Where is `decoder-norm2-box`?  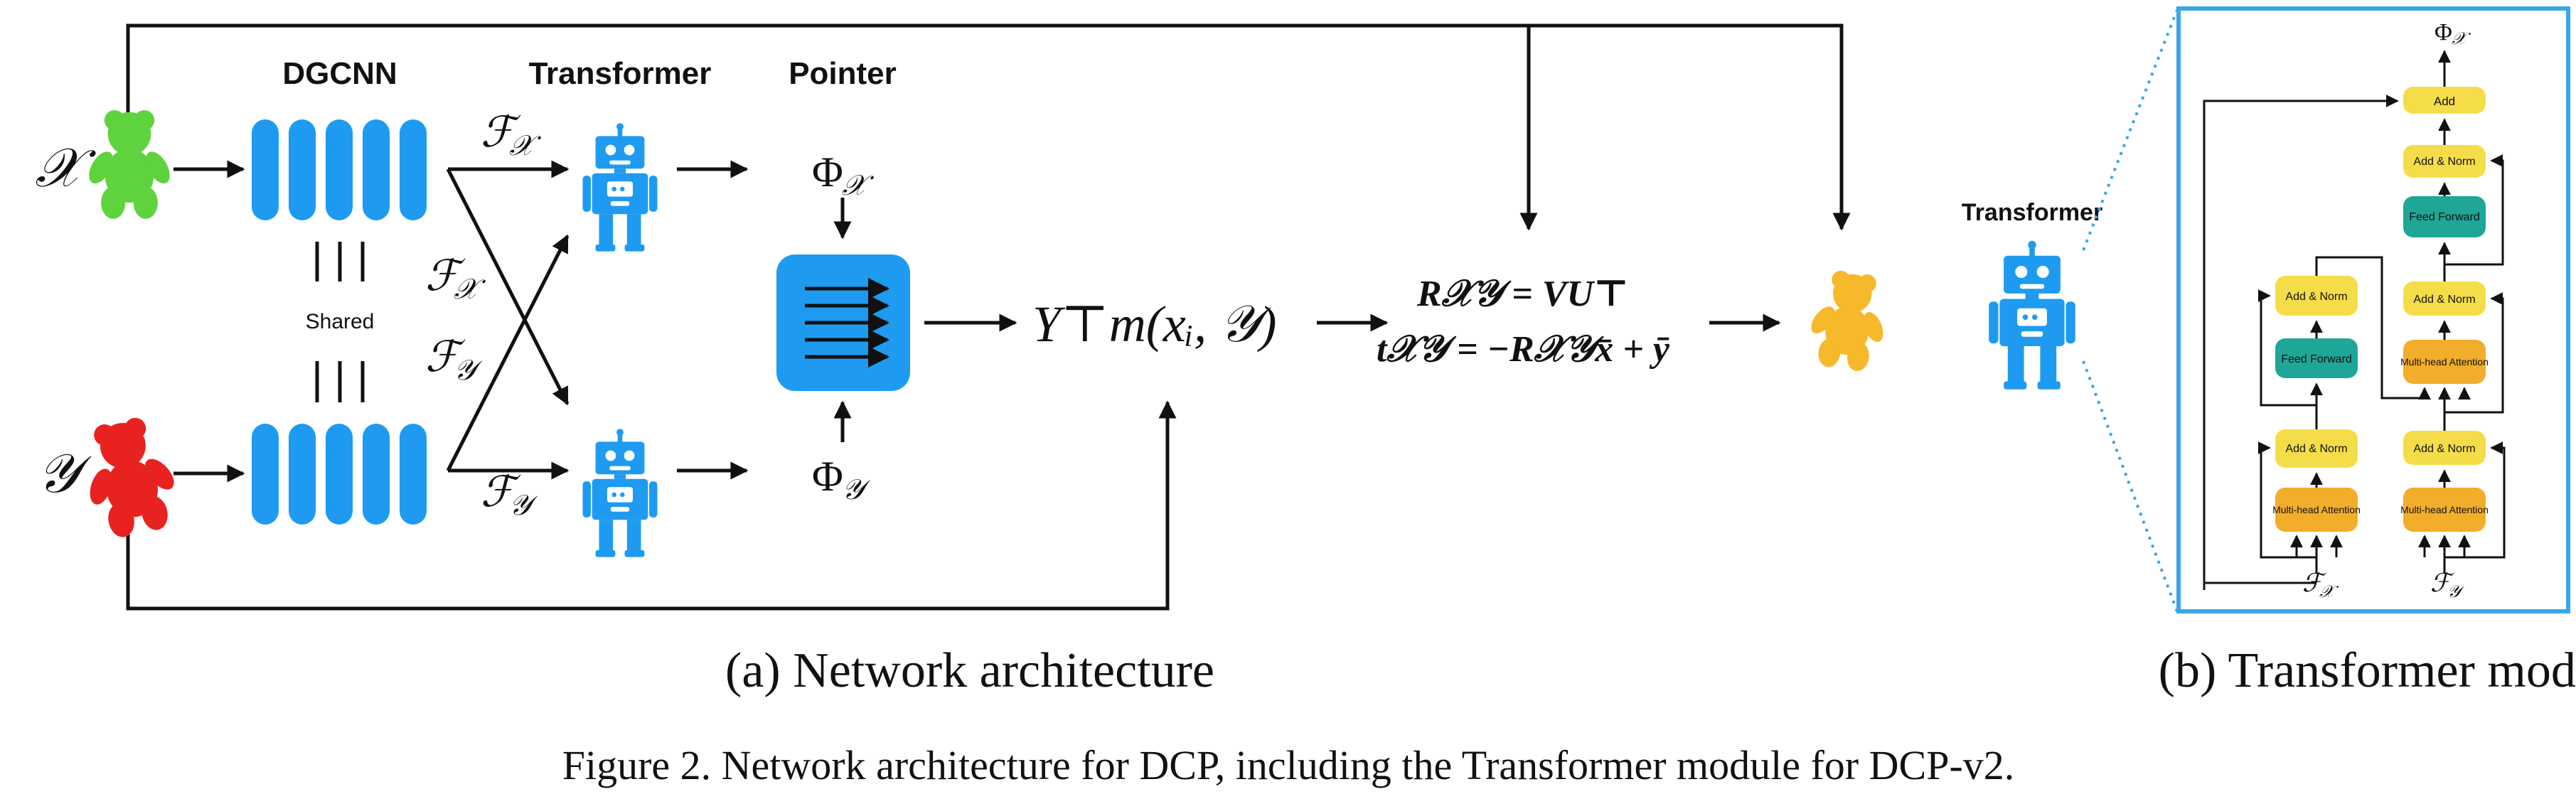
decoder-norm2-box is located at coordinates (2444, 298).